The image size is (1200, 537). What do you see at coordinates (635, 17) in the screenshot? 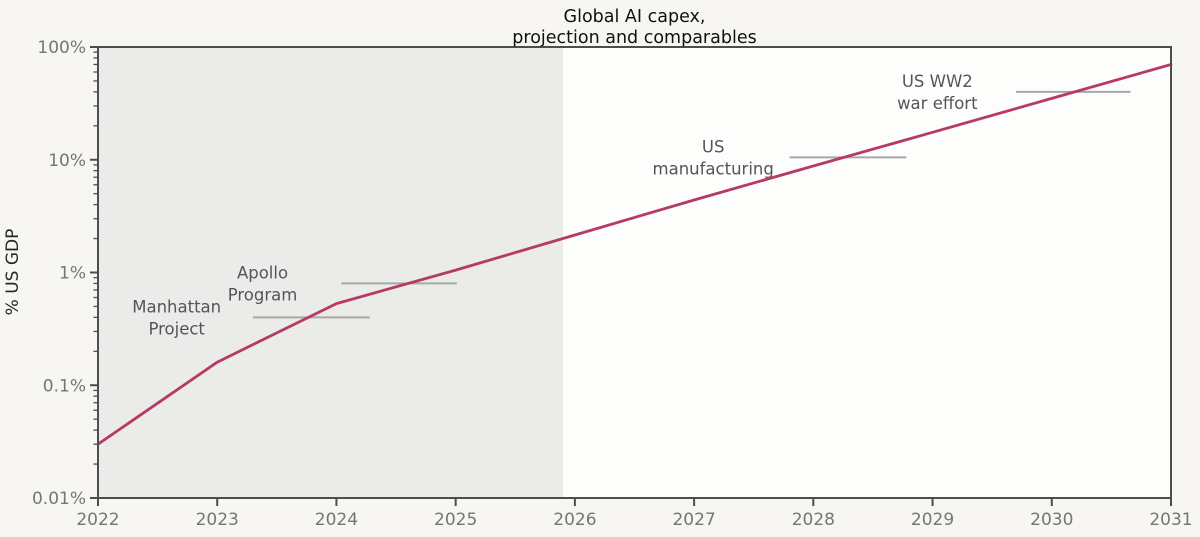
I see `chart-title-line1: Global AI capex,` at bounding box center [635, 17].